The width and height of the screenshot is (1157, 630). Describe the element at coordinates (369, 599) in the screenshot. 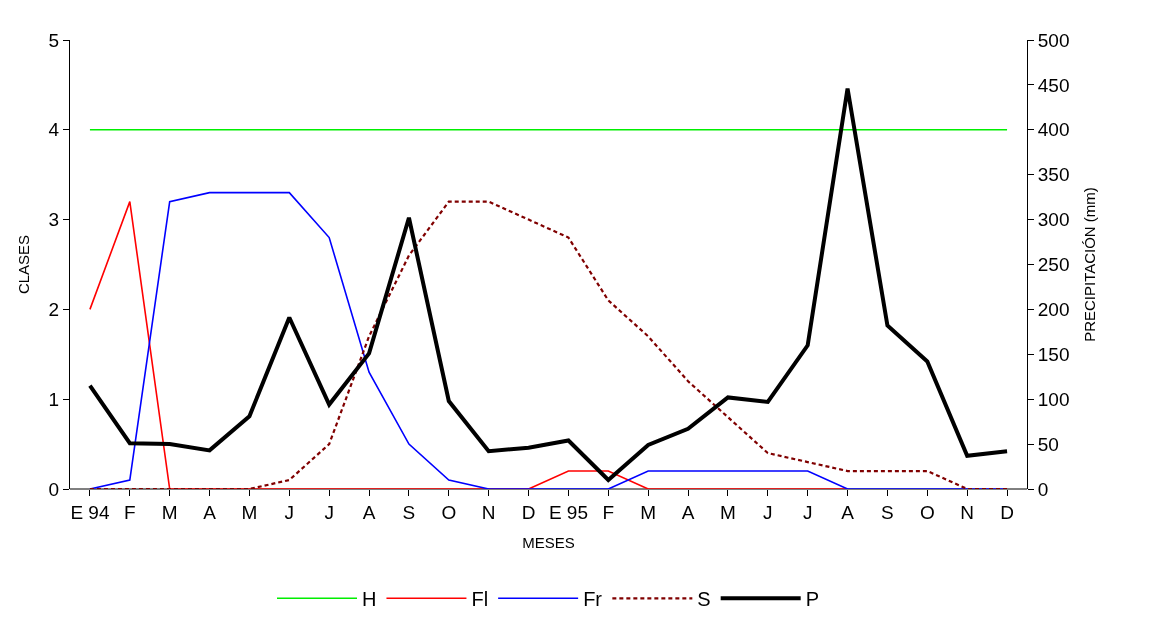

I see `legend-label: H` at that location.